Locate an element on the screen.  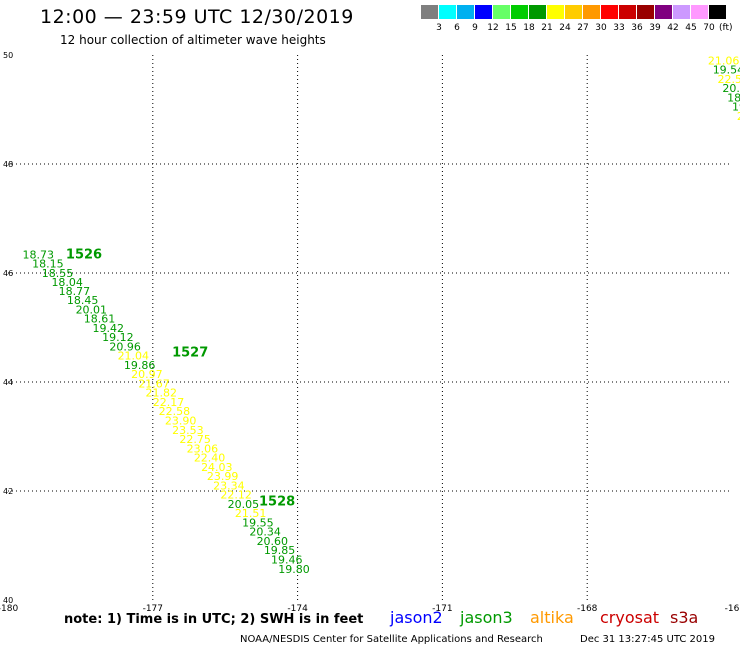
satellite-label: jason2 is located at coordinates (416, 617).